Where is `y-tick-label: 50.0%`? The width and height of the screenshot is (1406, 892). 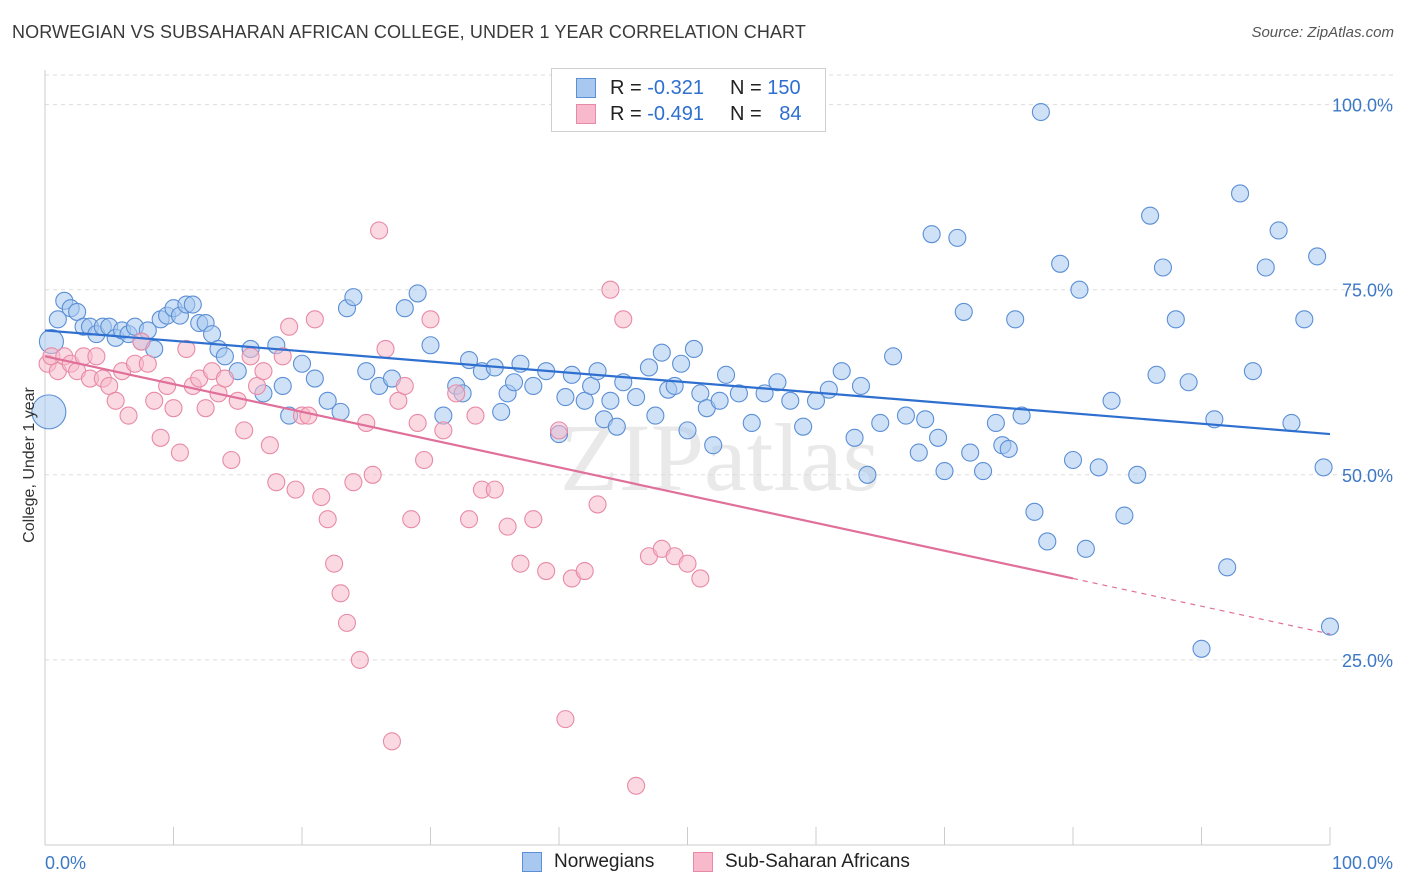
y-tick-label: 50.0% is located at coordinates (1367, 476).